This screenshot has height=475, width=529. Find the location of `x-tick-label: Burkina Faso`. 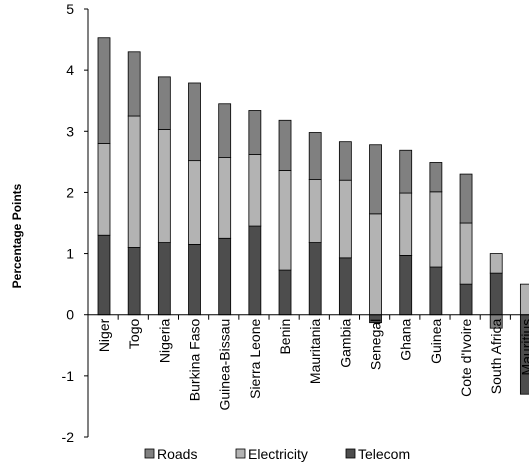

x-tick-label: Burkina Faso is located at coordinates (195, 360).